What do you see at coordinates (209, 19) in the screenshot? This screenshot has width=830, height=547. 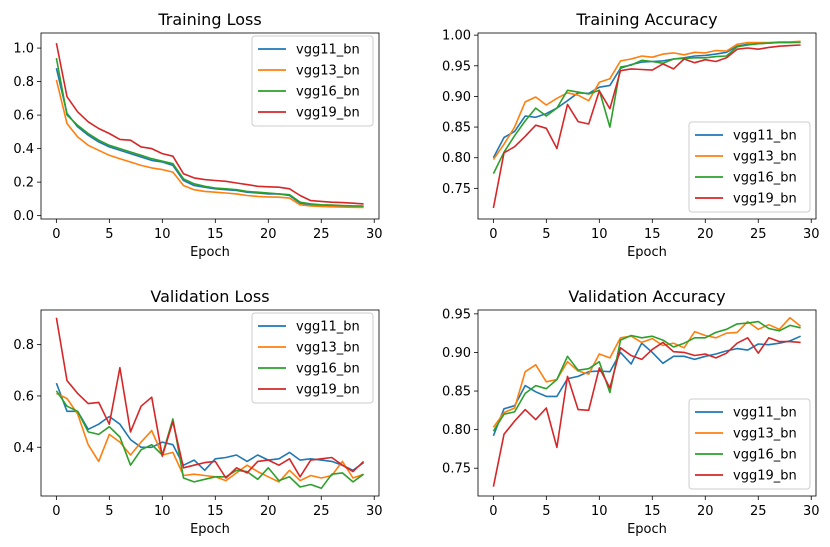 I see `chart-title: Training Loss` at bounding box center [209, 19].